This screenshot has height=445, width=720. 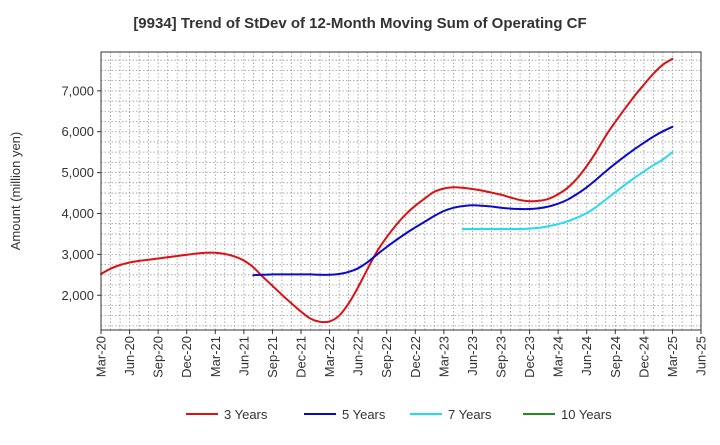 What do you see at coordinates (399, 414) in the screenshot?
I see `legend: 3 Years 5 Years 7 Years 10 Years` at bounding box center [399, 414].